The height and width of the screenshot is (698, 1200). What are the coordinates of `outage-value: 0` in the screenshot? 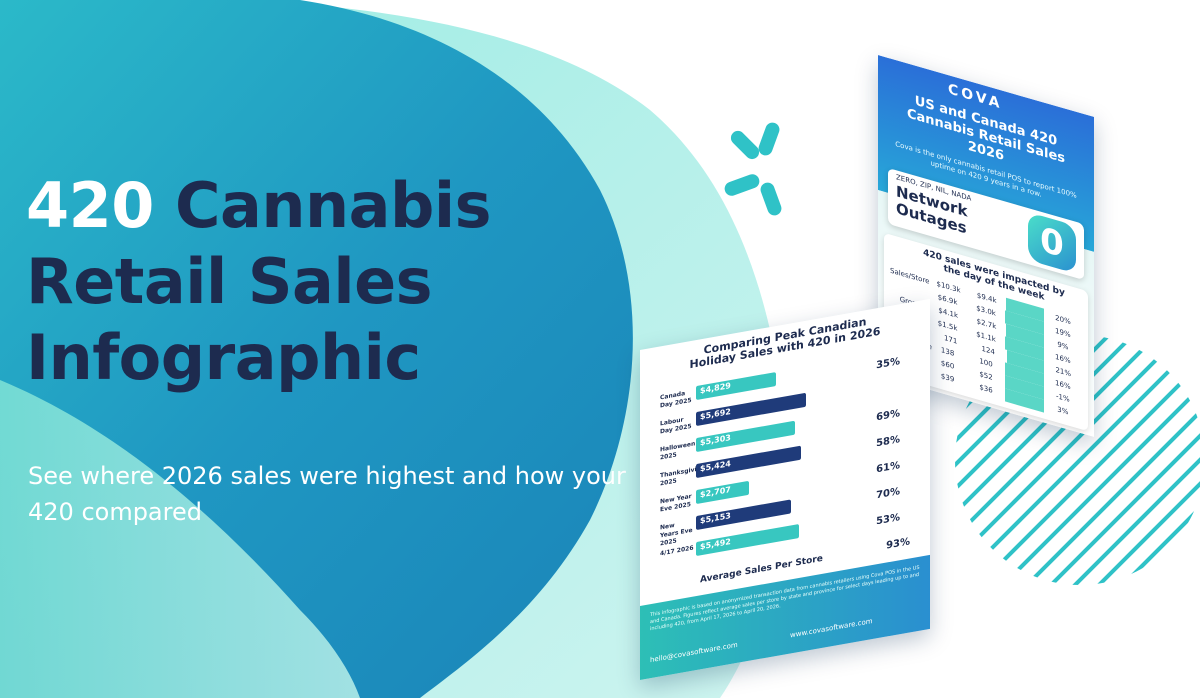 It's located at (1052, 243).